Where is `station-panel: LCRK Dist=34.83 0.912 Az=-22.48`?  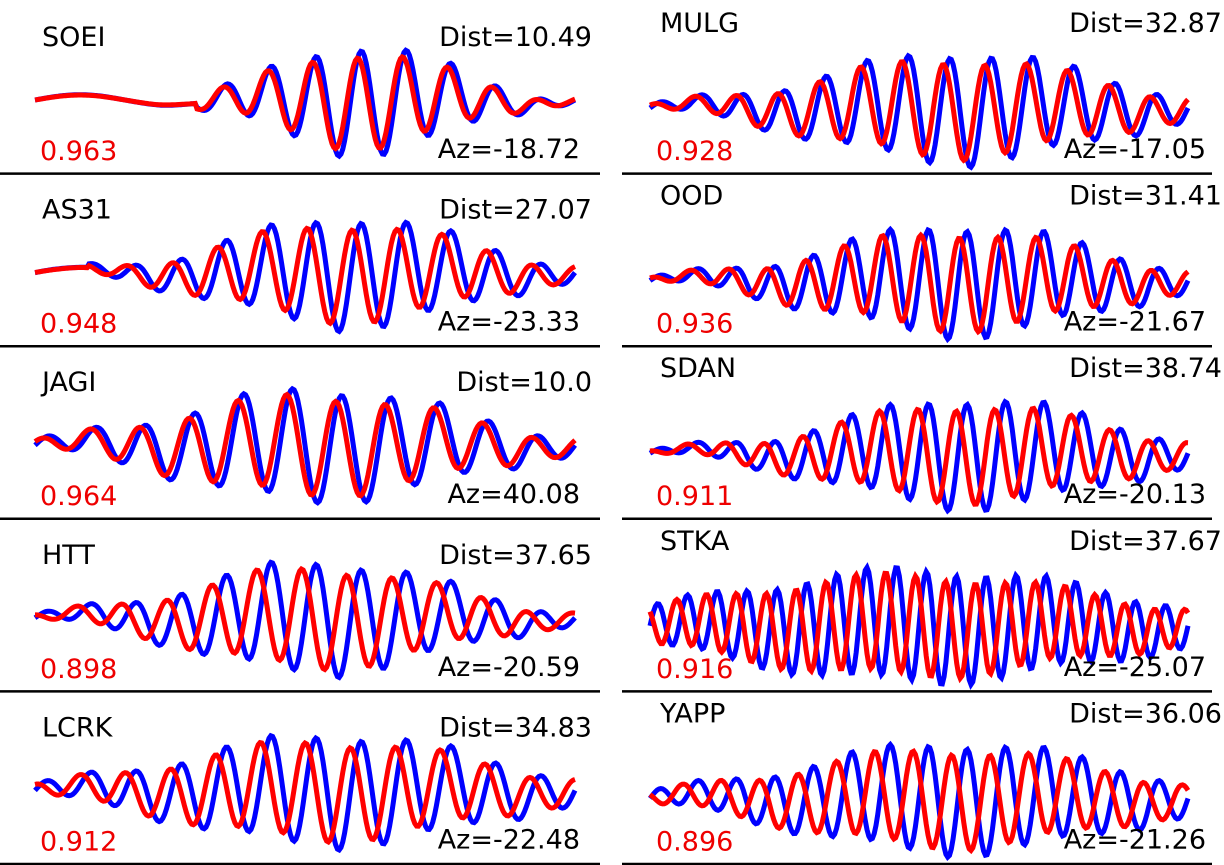 station-panel: LCRK Dist=34.83 0.912 Az=-22.48 is located at coordinates (300, 788).